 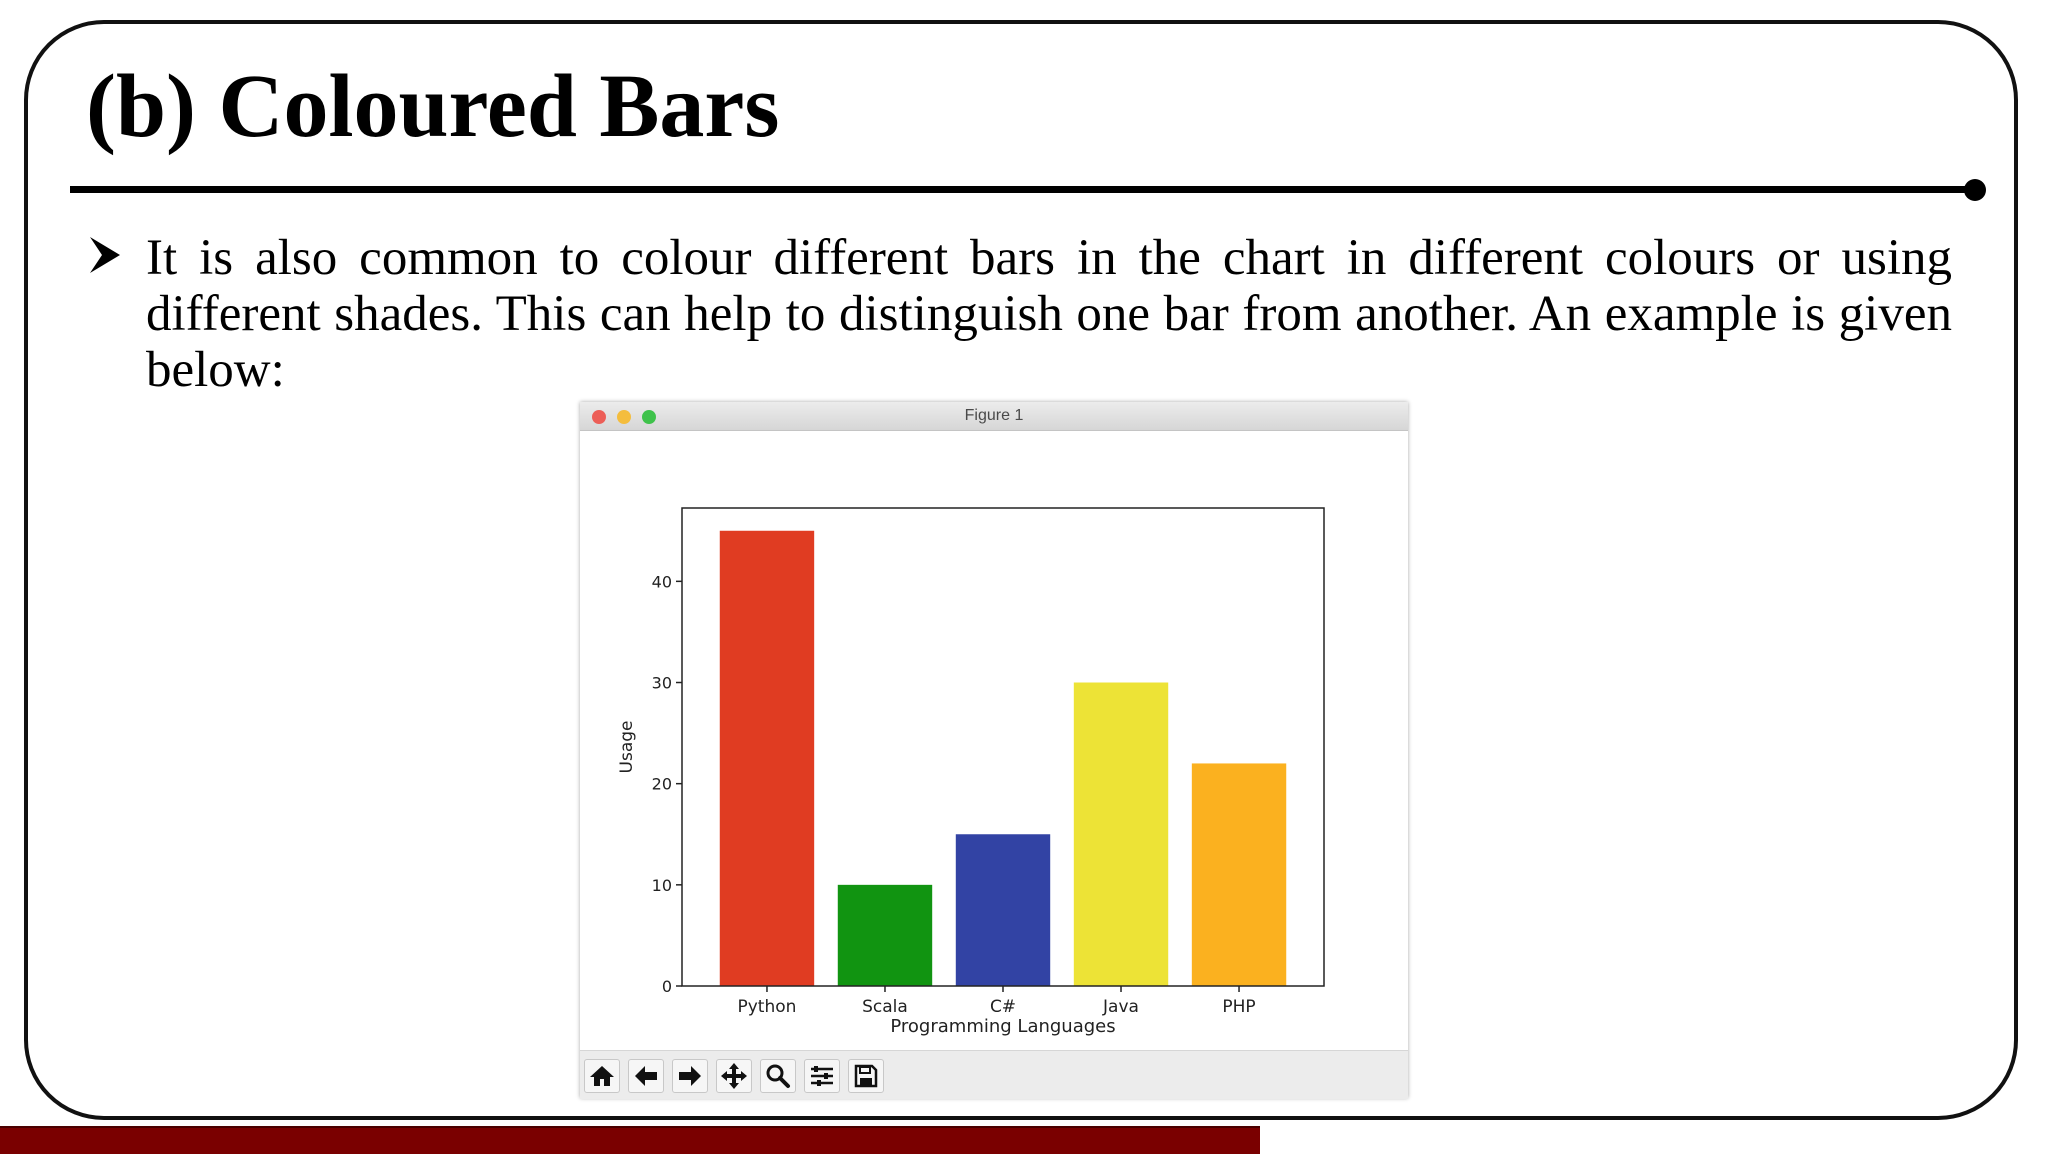 I want to click on back-arrow-icon, so click(x=646, y=1076).